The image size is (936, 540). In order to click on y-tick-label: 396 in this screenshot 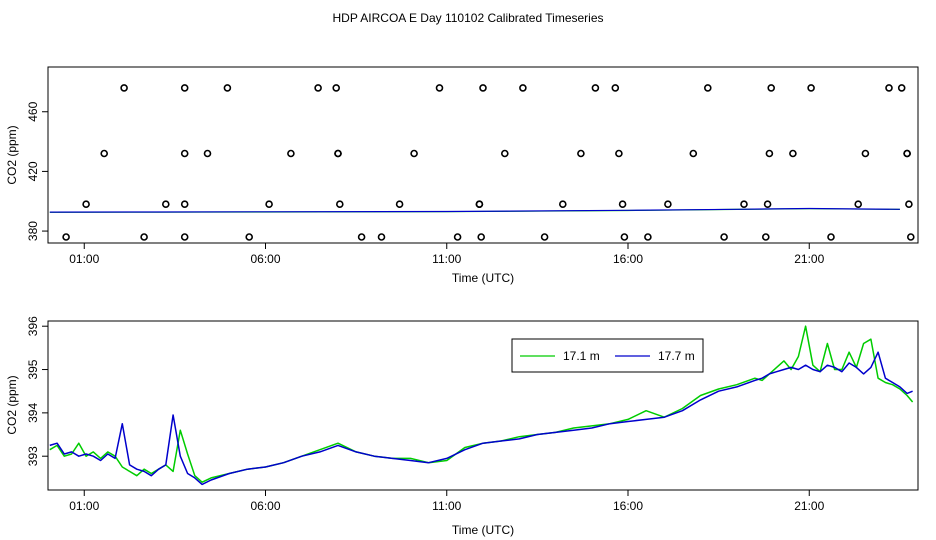, I will do `click(33, 326)`.